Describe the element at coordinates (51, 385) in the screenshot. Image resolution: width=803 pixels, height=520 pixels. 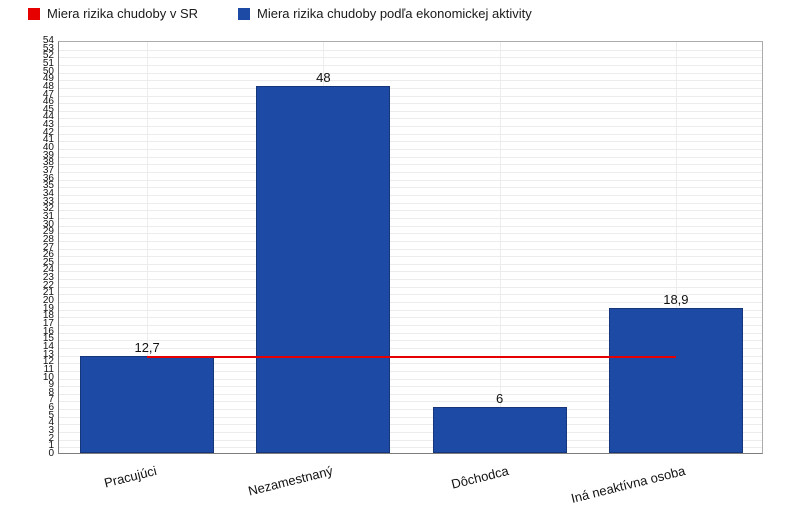
I see `y-axis-tick-label: 9` at that location.